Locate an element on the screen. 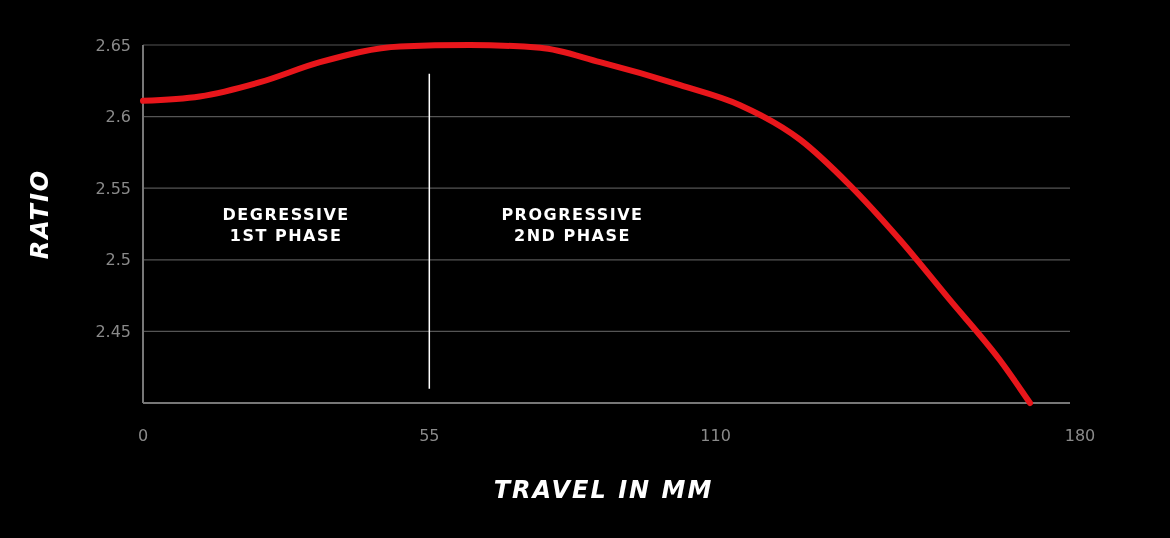 This screenshot has height=538, width=1170. annotation: PROGRESSIVE 2ND PHASE is located at coordinates (572, 225).